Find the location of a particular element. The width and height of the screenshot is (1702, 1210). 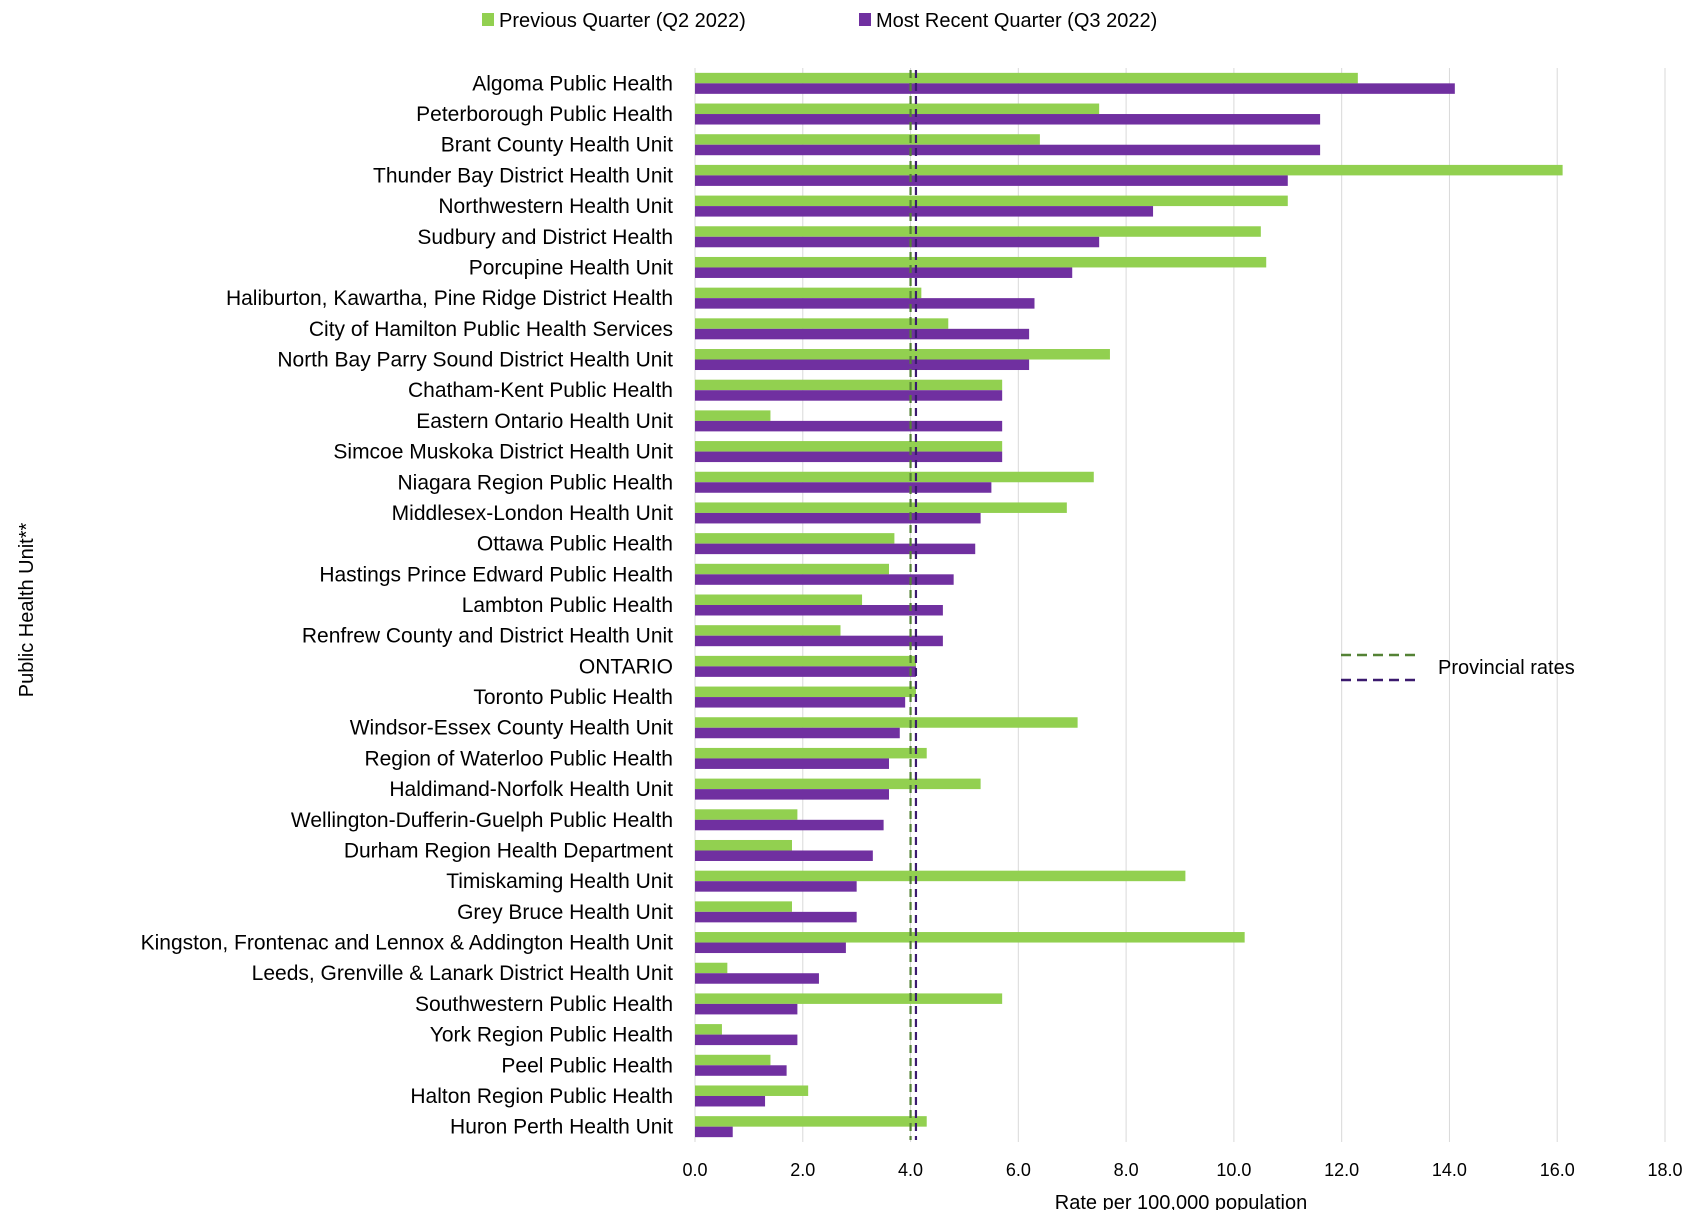

bar-most-recent-quarter-north-bay-parry-sound-district-health-unit is located at coordinates (862, 365).